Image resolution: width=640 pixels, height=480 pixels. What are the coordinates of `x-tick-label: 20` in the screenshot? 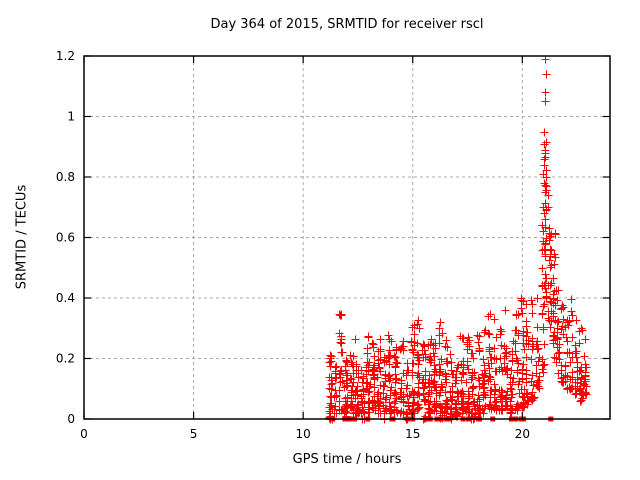 It's located at (522, 434).